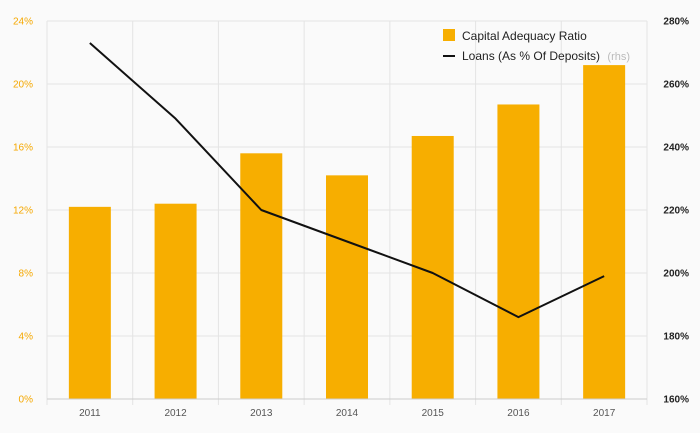  I want to click on legend-label-line: Loans (As % Of Deposits) (rhs), so click(546, 56).